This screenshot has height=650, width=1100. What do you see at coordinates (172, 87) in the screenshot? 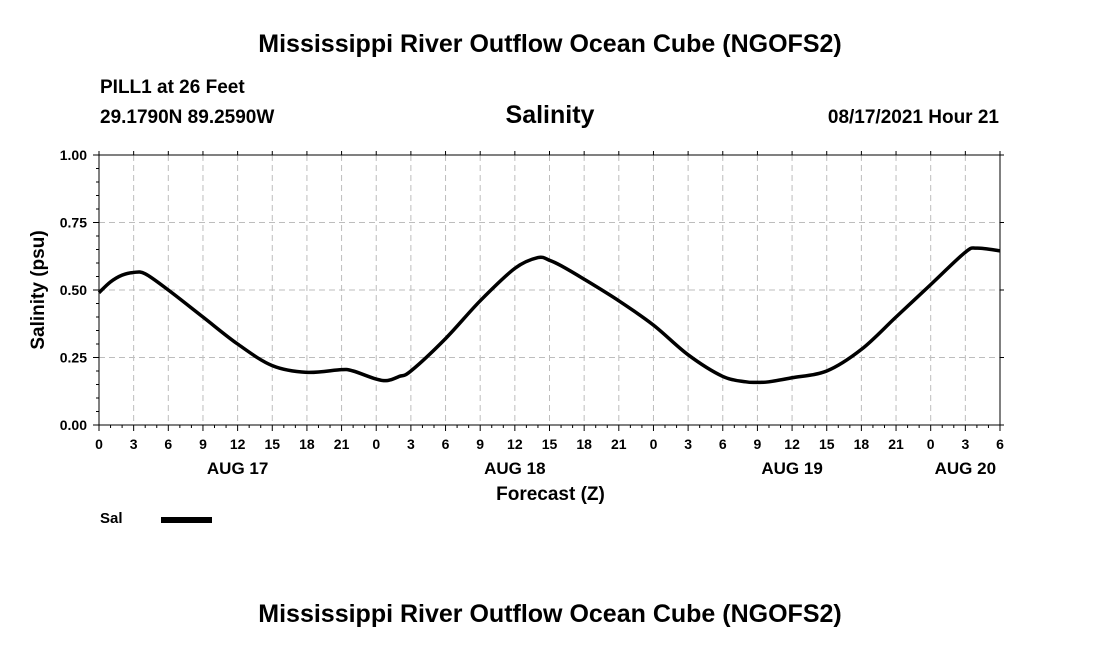
I see `station-label: PILL1 at 26 Feet` at bounding box center [172, 87].